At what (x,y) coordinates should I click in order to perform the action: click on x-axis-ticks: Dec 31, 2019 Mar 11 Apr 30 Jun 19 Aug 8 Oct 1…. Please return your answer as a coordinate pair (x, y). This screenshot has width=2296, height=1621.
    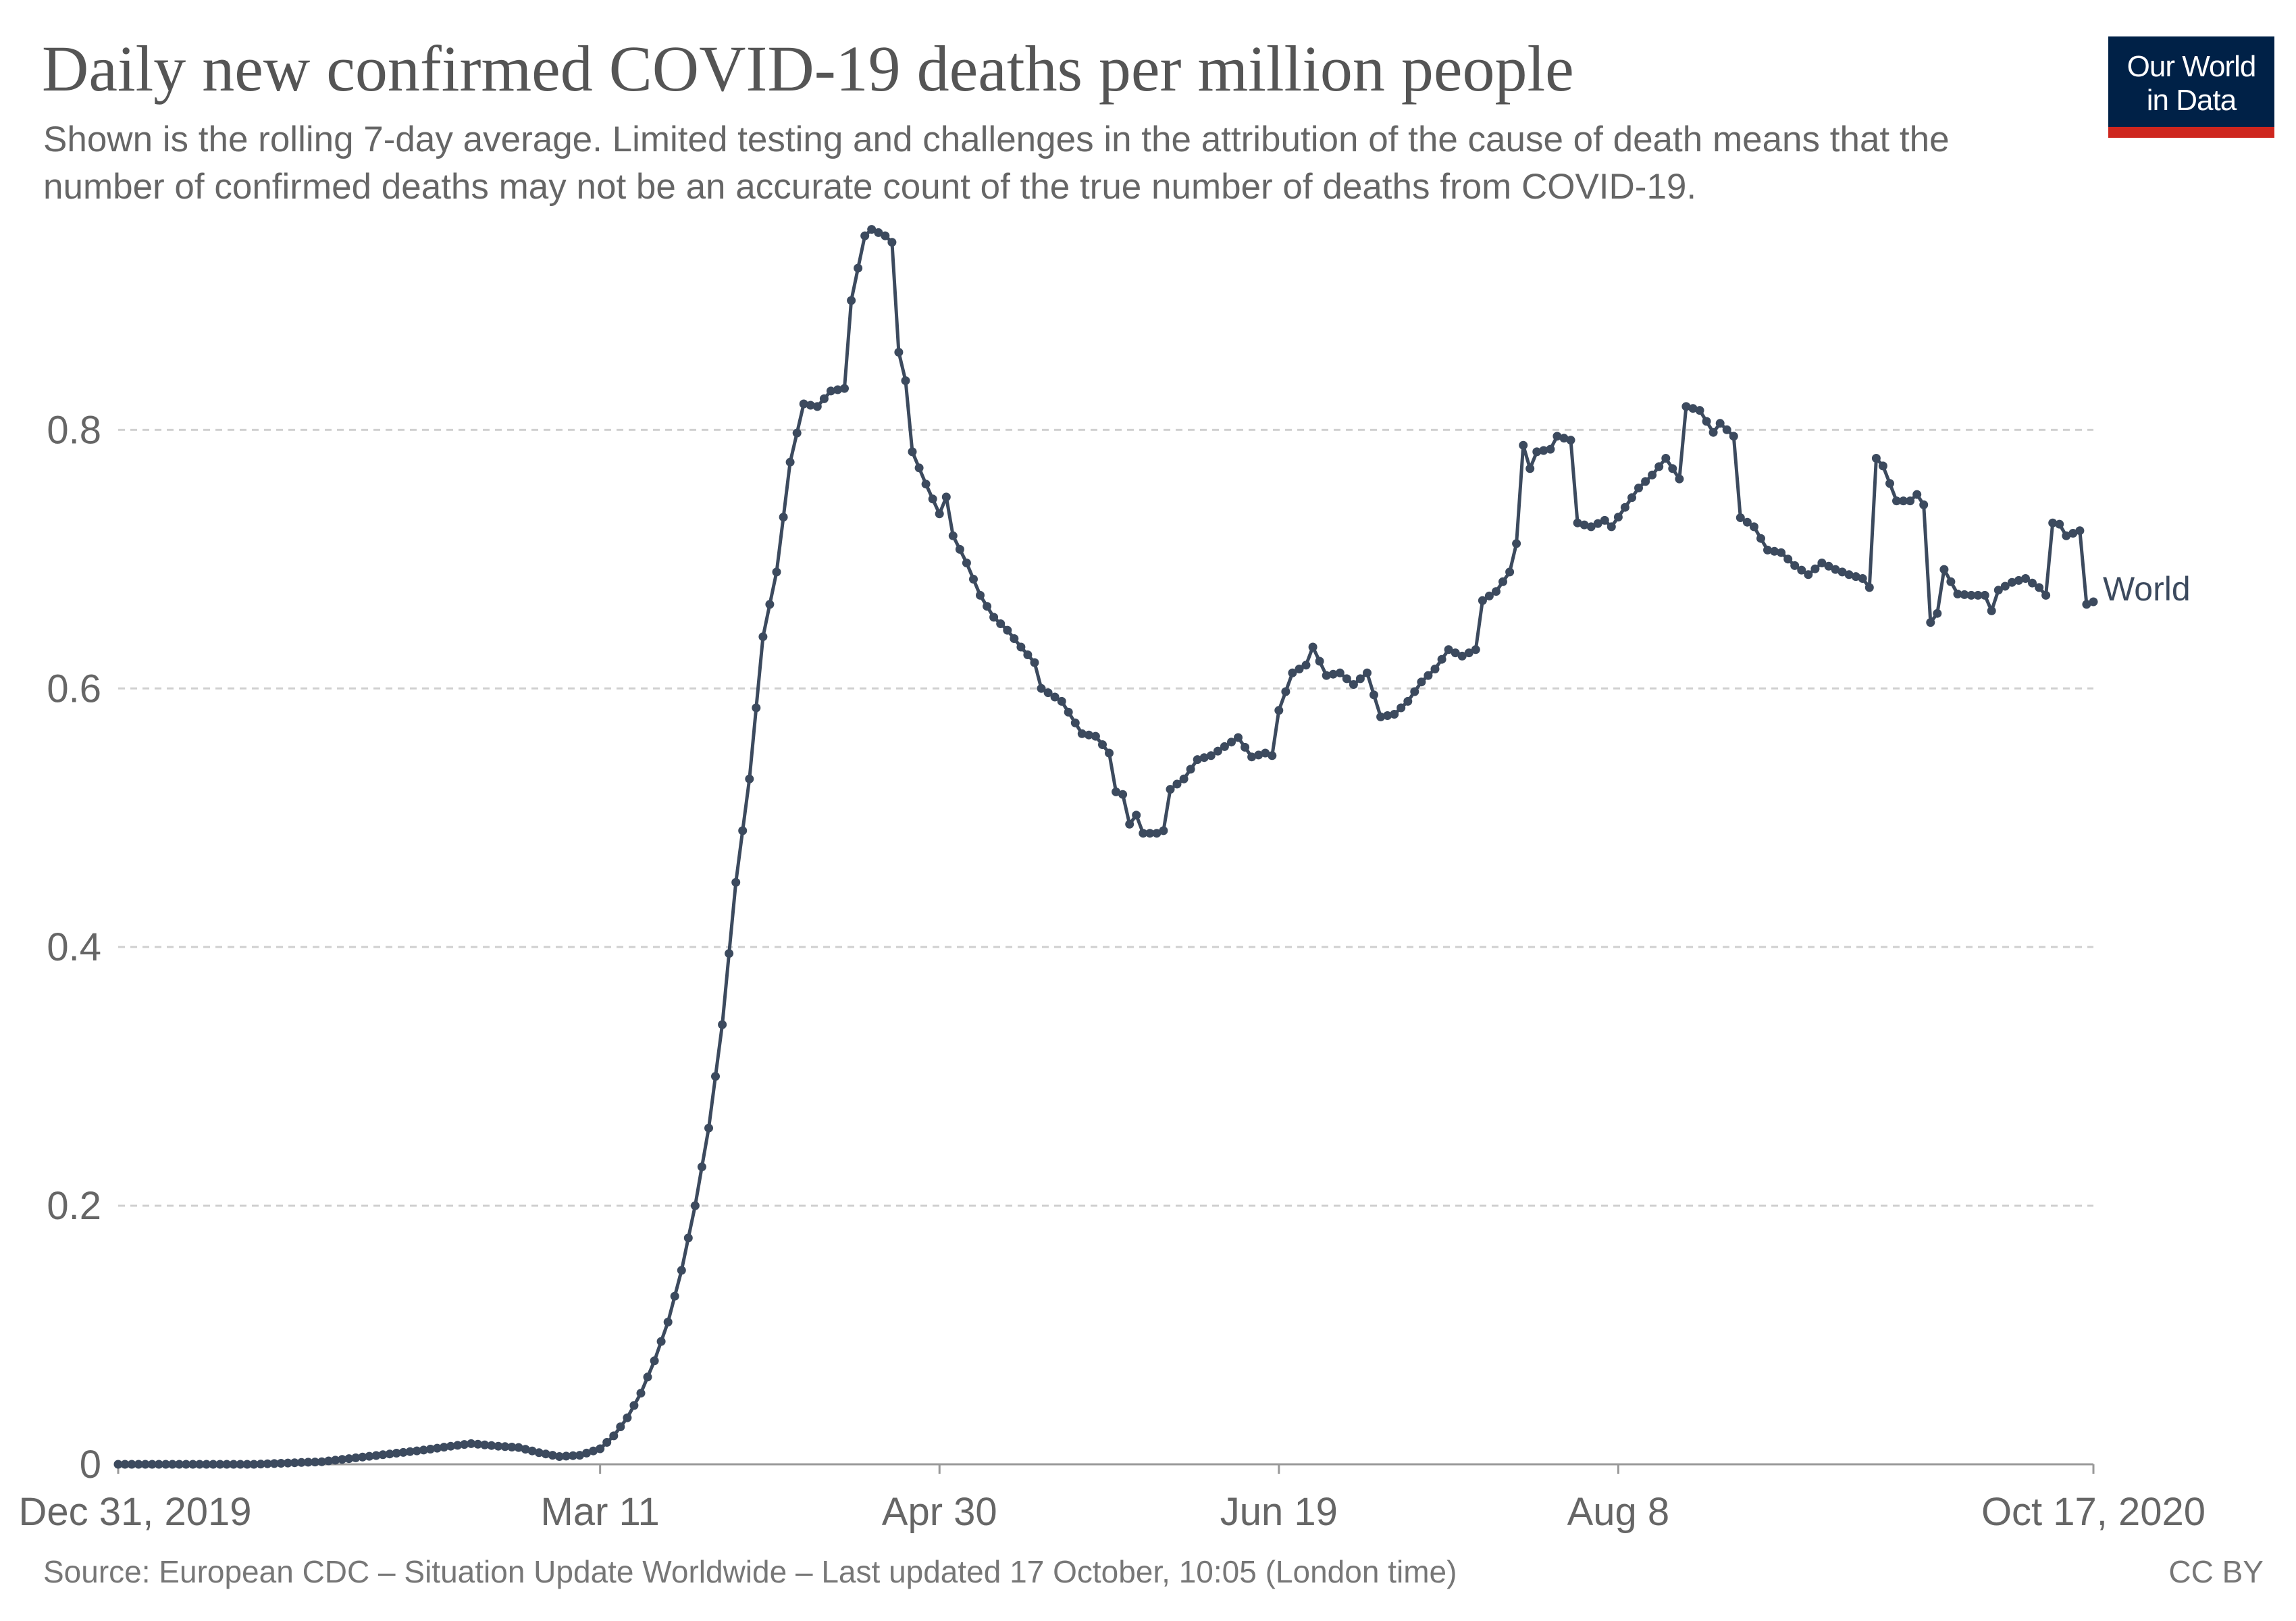
    Looking at the image, I should click on (1112, 1499).